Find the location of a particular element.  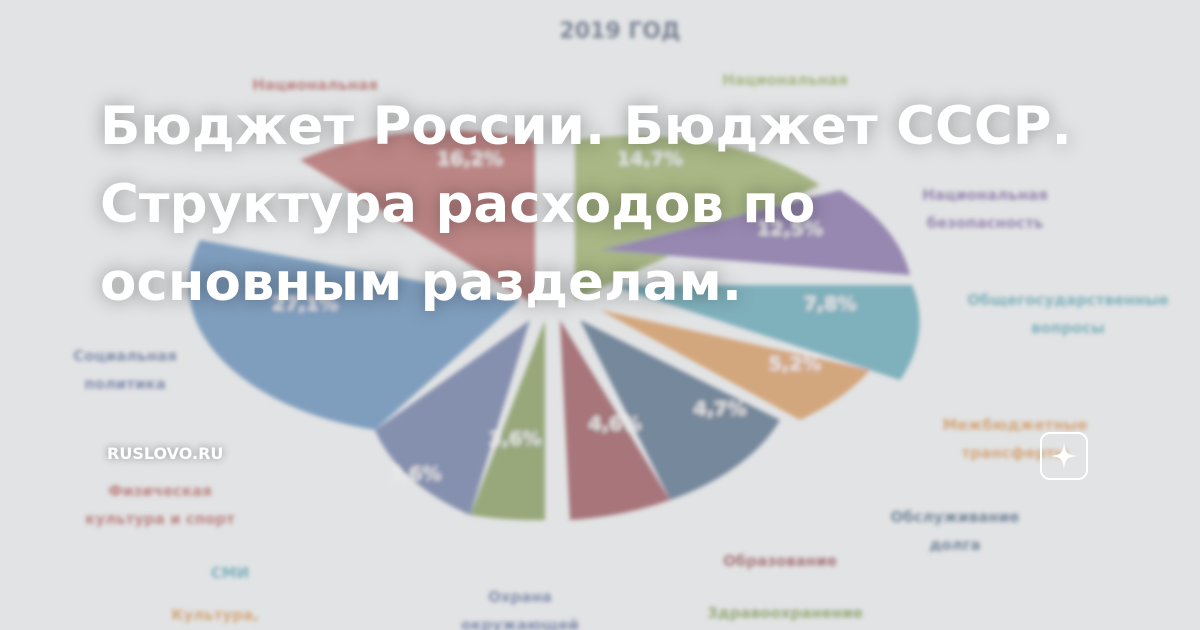

percent-label: 27,1% is located at coordinates (305, 304).